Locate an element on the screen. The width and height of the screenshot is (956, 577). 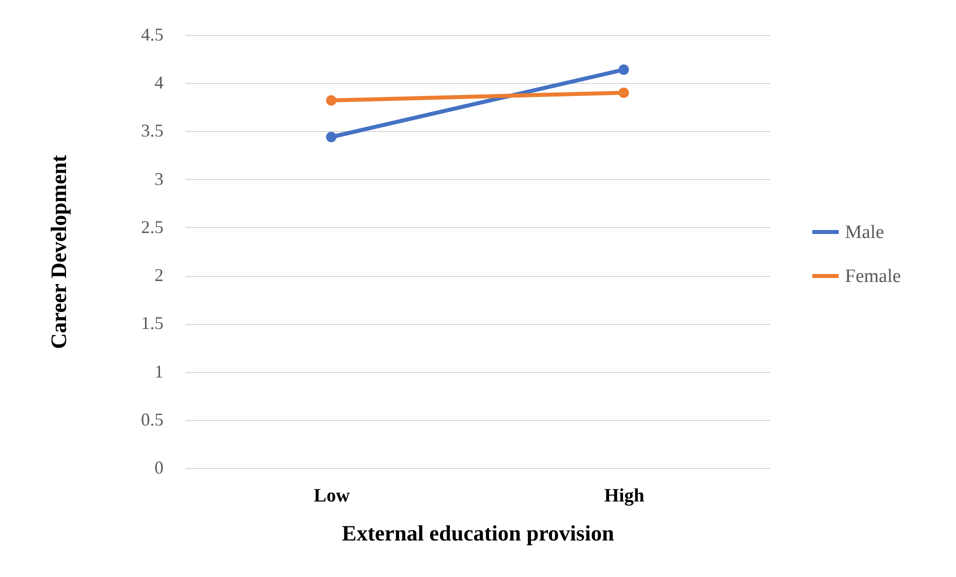
x-tick-label: Low is located at coordinates (332, 496).